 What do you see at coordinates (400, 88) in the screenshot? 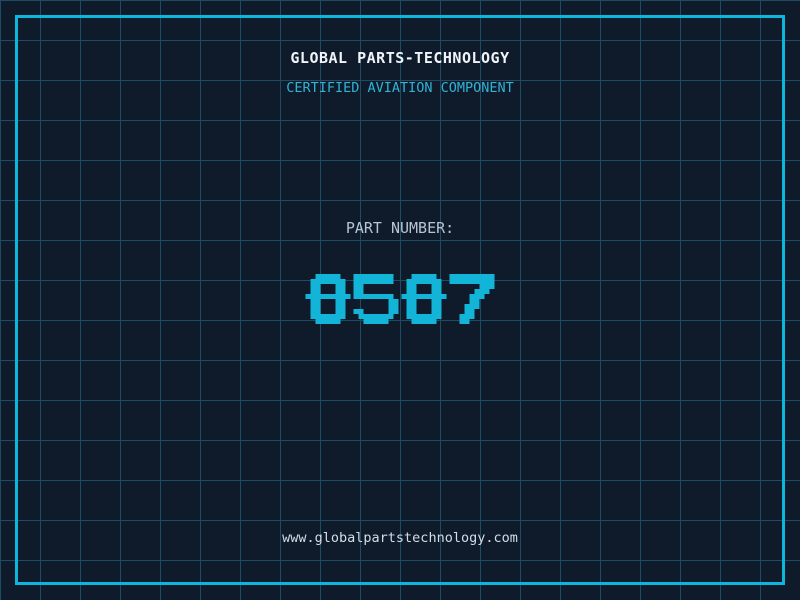
I see `certification-subtitle: CERTIFIED AVIATION COMPONENT` at bounding box center [400, 88].